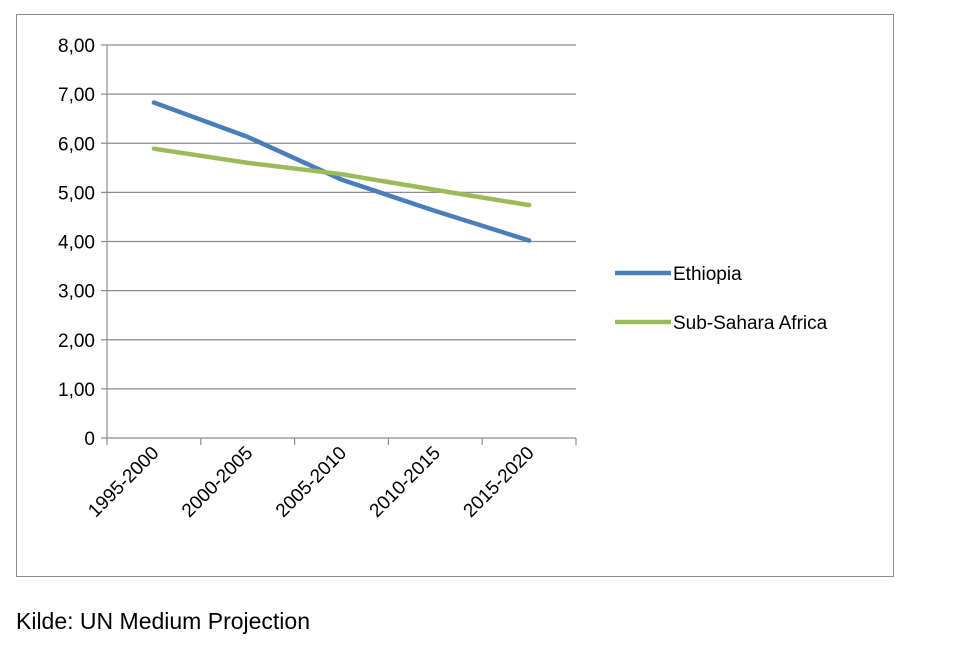  Describe the element at coordinates (89, 439) in the screenshot. I see `y-tick-label: 0` at that location.